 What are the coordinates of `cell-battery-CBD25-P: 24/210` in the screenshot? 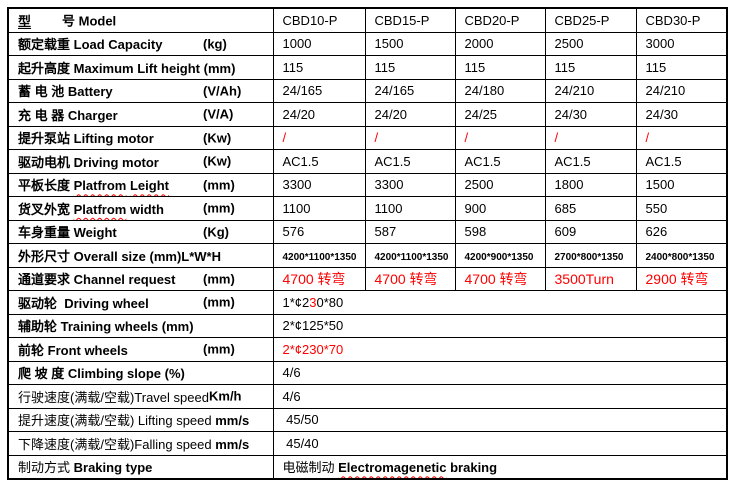 It's located at (590, 90).